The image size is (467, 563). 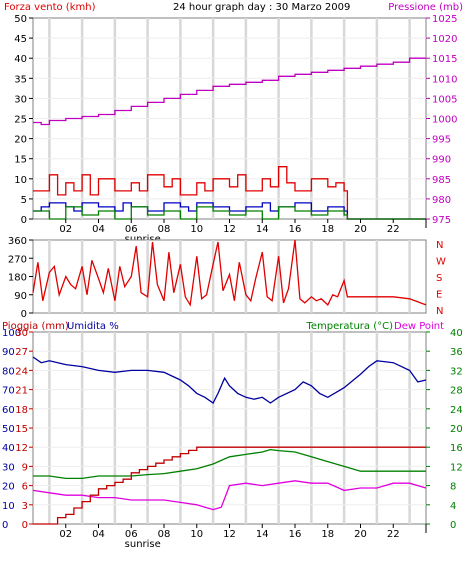 What do you see at coordinates (5, 525) in the screenshot?
I see `p3-humidity-tick-label: 0` at bounding box center [5, 525].